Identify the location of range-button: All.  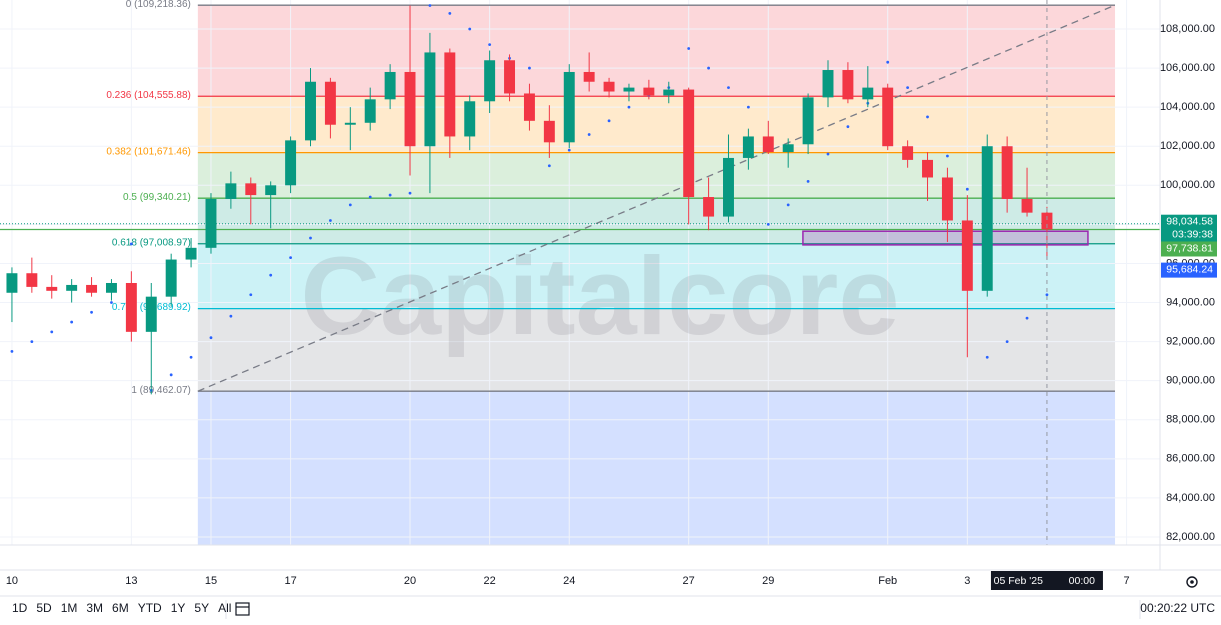
(224, 608).